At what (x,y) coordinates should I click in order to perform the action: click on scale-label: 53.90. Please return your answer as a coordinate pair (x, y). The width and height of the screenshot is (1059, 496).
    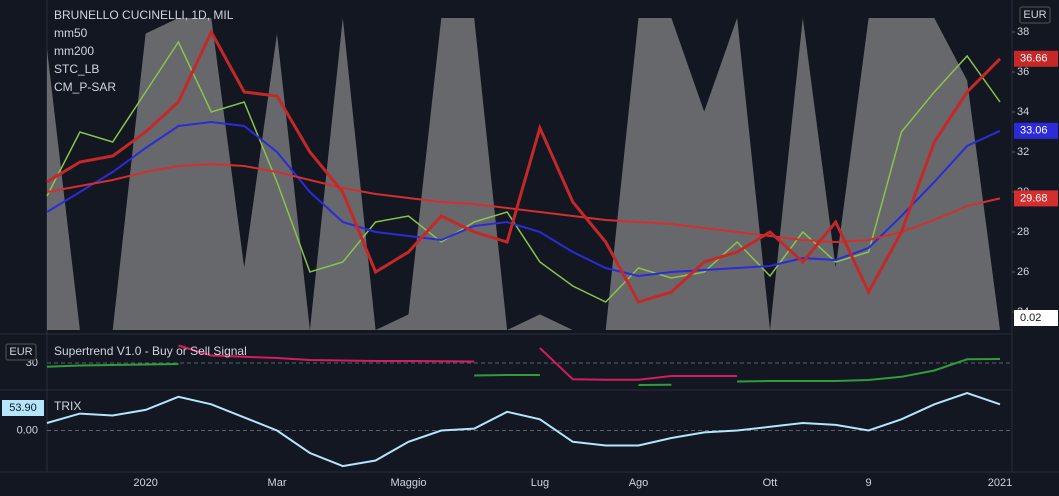
    Looking at the image, I should click on (23, 408).